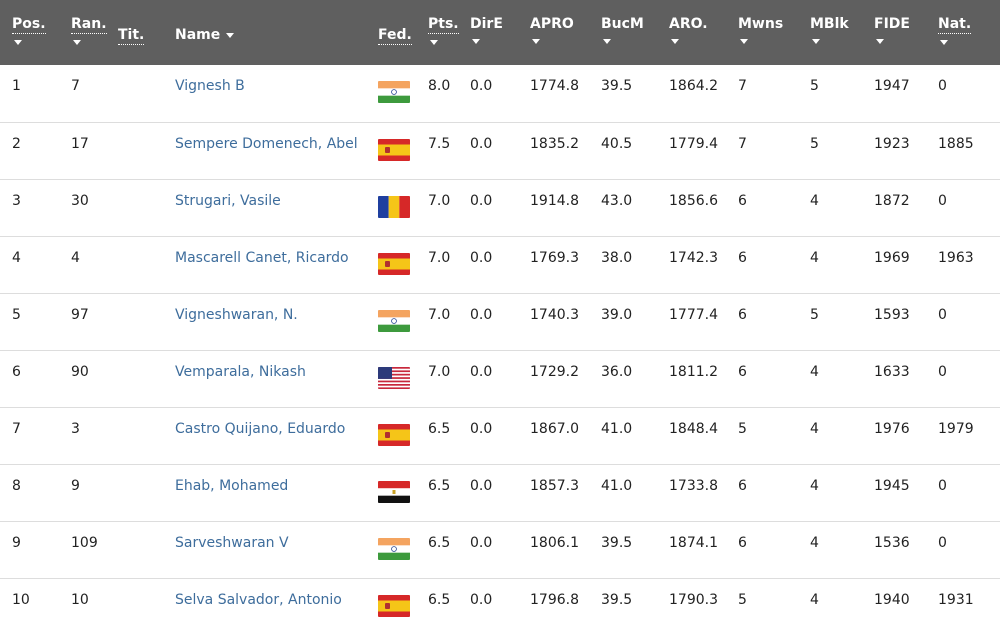 This screenshot has height=629, width=1000. Describe the element at coordinates (232, 542) in the screenshot. I see `player-link: Sarveshwaran V` at that location.